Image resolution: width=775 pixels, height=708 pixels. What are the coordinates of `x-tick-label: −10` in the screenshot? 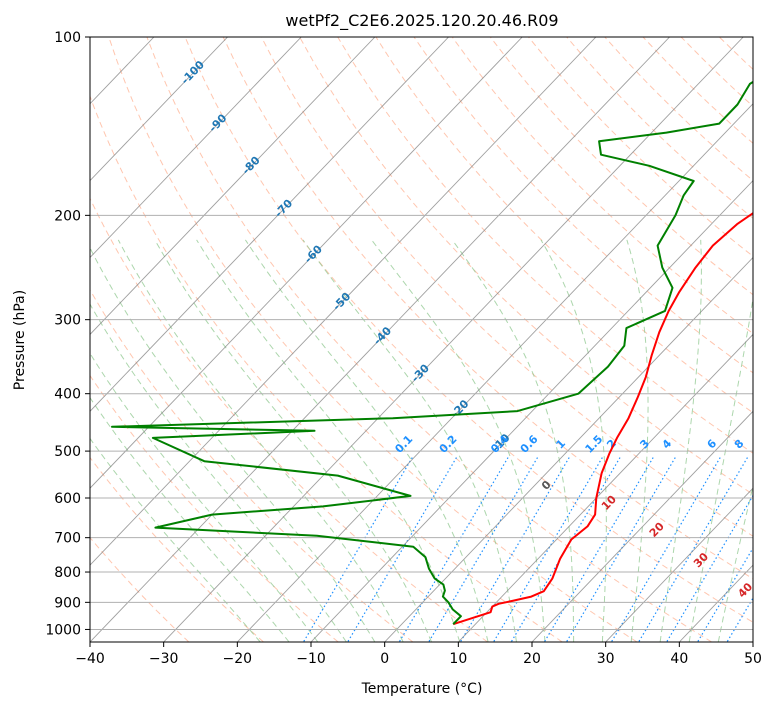 It's located at (311, 659).